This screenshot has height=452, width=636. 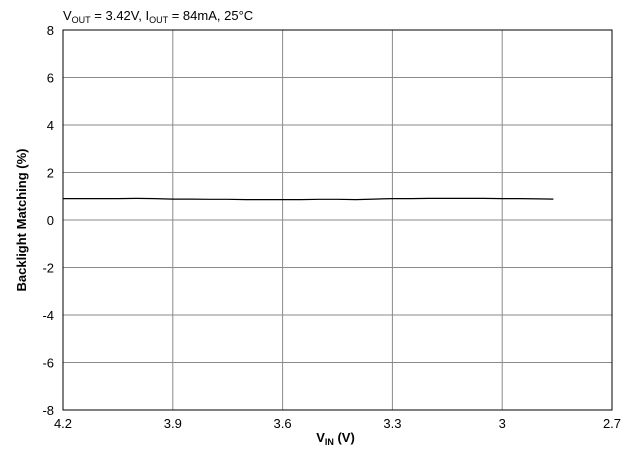 I want to click on x-tick-label: 3, so click(x=502, y=423).